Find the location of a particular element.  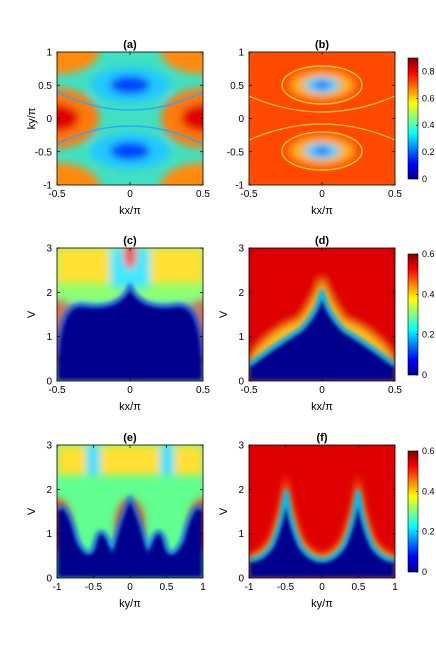

x-axis-label-b: kx/π is located at coordinates (322, 211).